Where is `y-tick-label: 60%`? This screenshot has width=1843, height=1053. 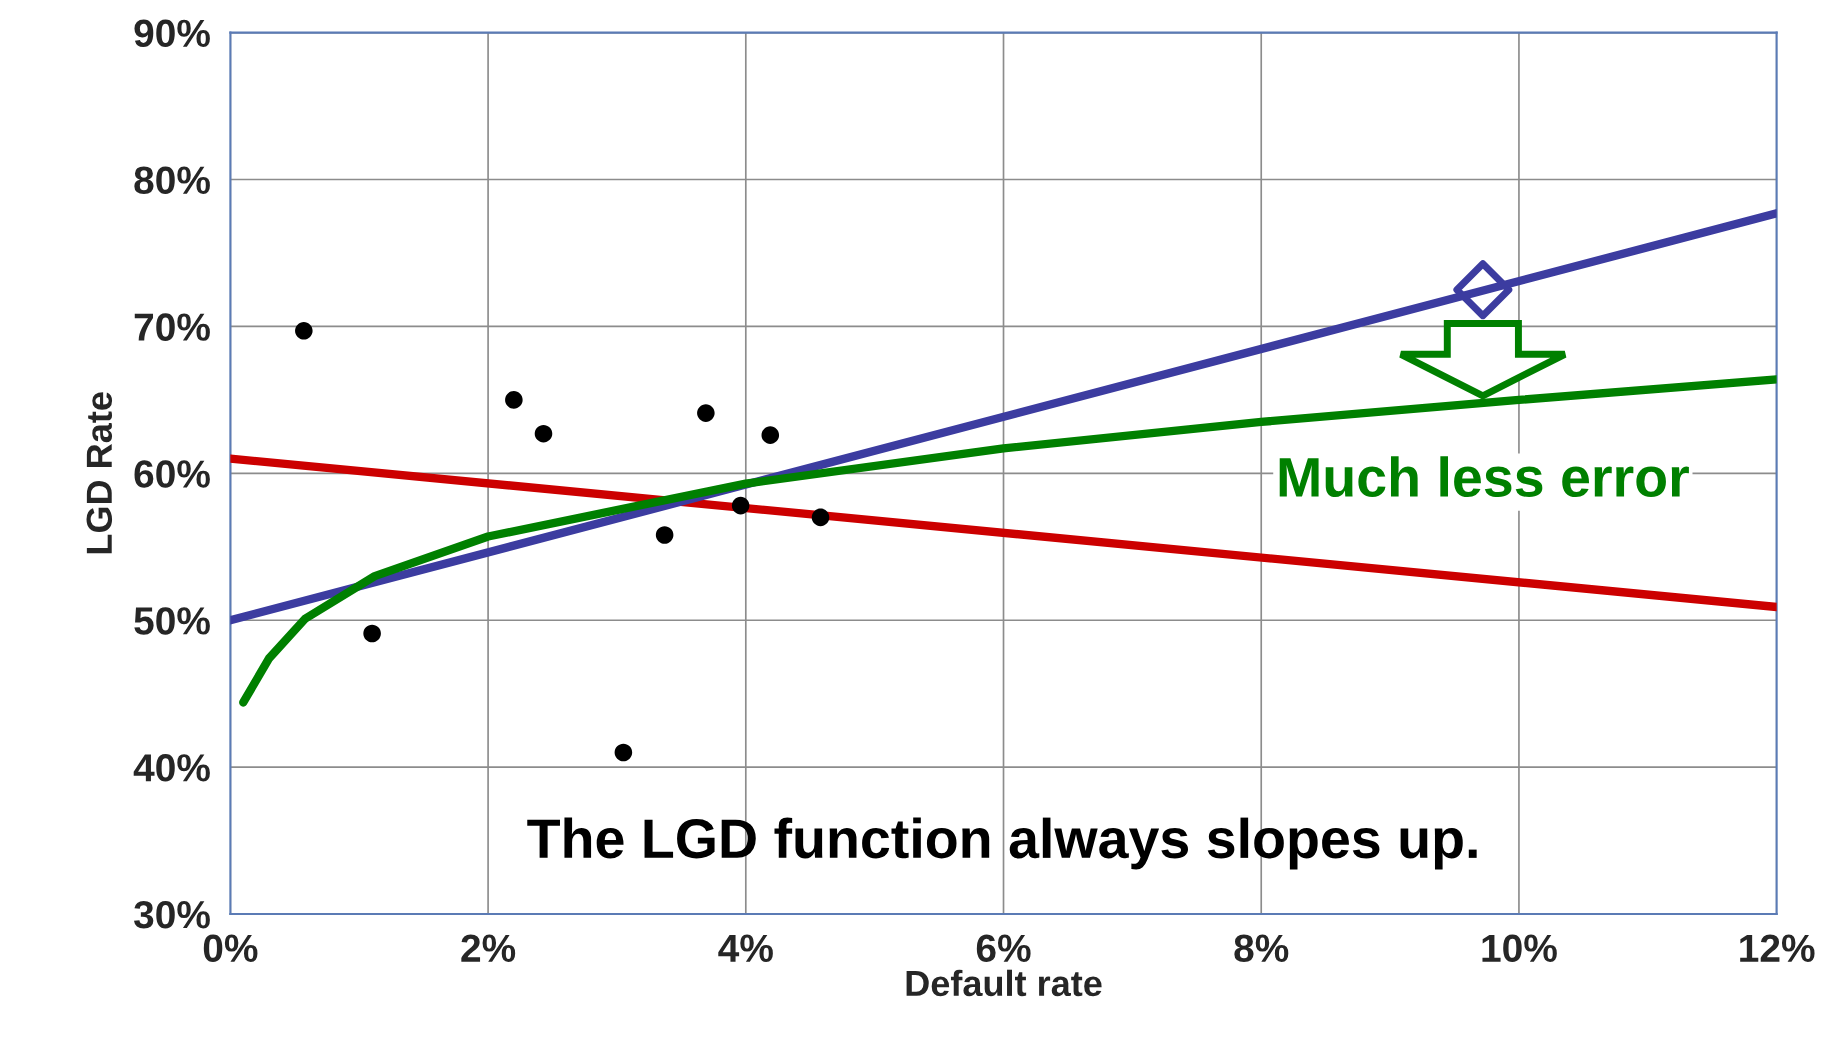
y-tick-label: 60% is located at coordinates (172, 474).